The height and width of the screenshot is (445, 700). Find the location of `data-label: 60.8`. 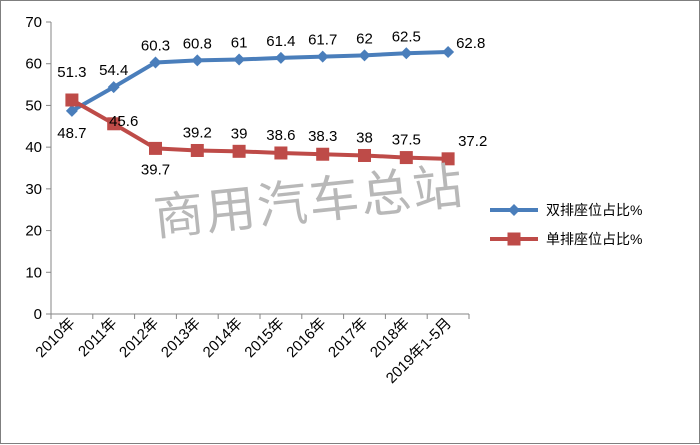

data-label: 60.8 is located at coordinates (197, 43).